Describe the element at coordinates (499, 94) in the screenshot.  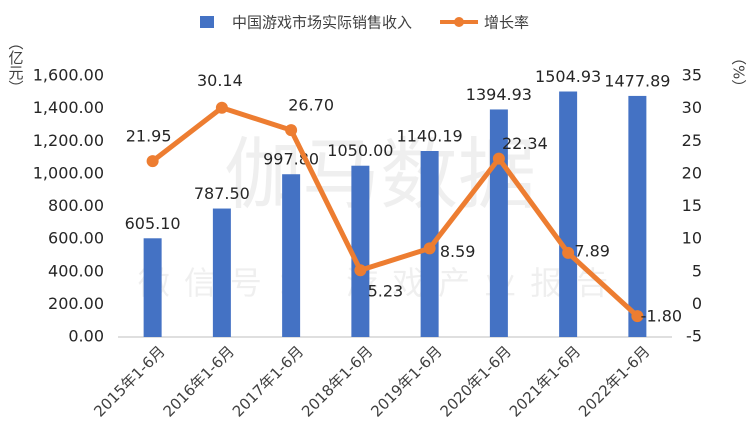
I see `bar-value-label: 1394.93` at that location.